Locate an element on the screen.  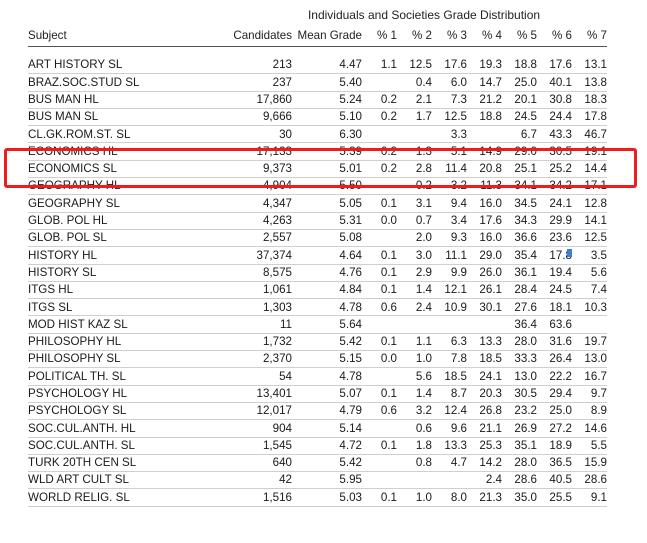
cell-pct-1: 0.0 is located at coordinates (379, 359).